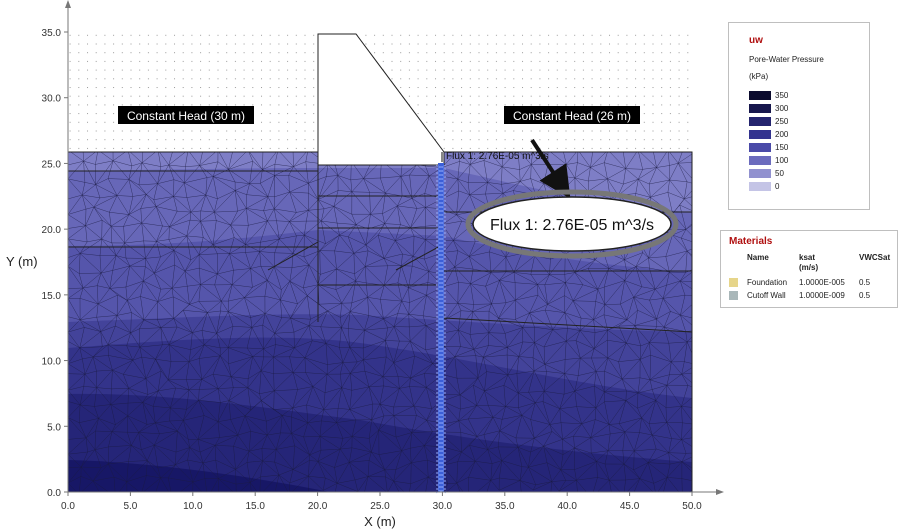 This screenshot has height=532, width=900. I want to click on x-tick-label: 25.0, so click(380, 506).